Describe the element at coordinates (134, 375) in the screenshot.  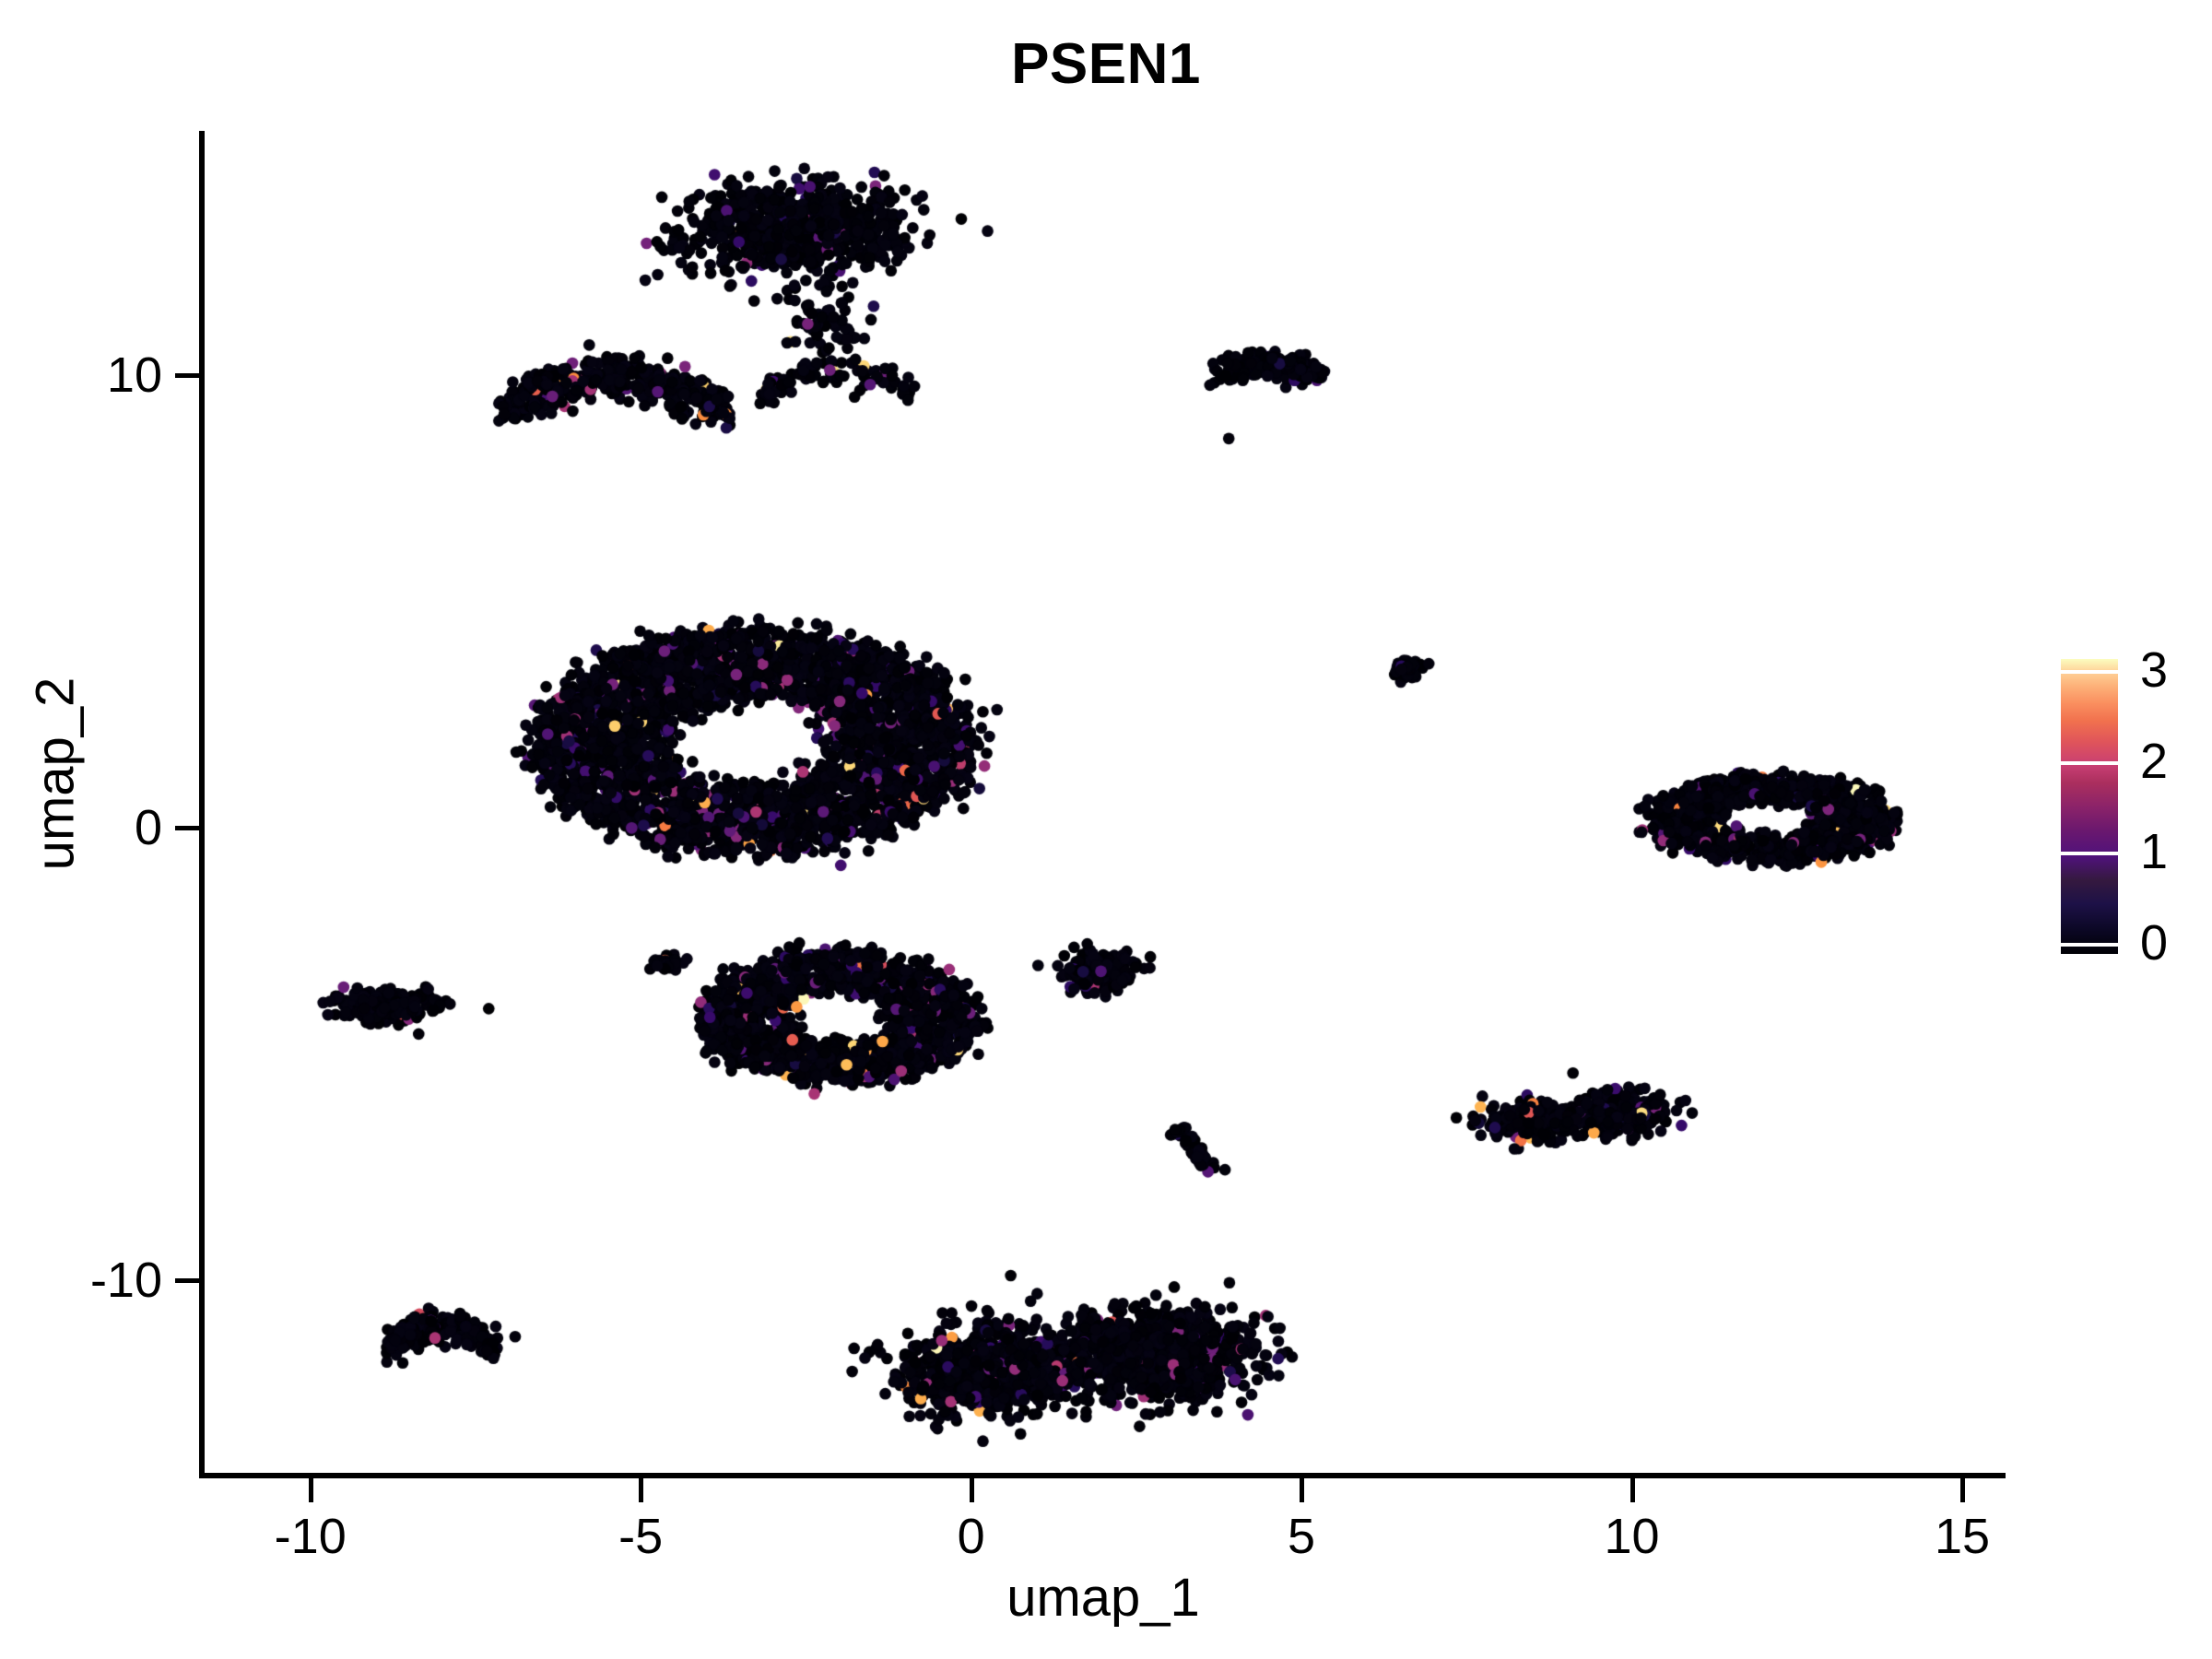
I see `y-tick-label: 10` at that location.